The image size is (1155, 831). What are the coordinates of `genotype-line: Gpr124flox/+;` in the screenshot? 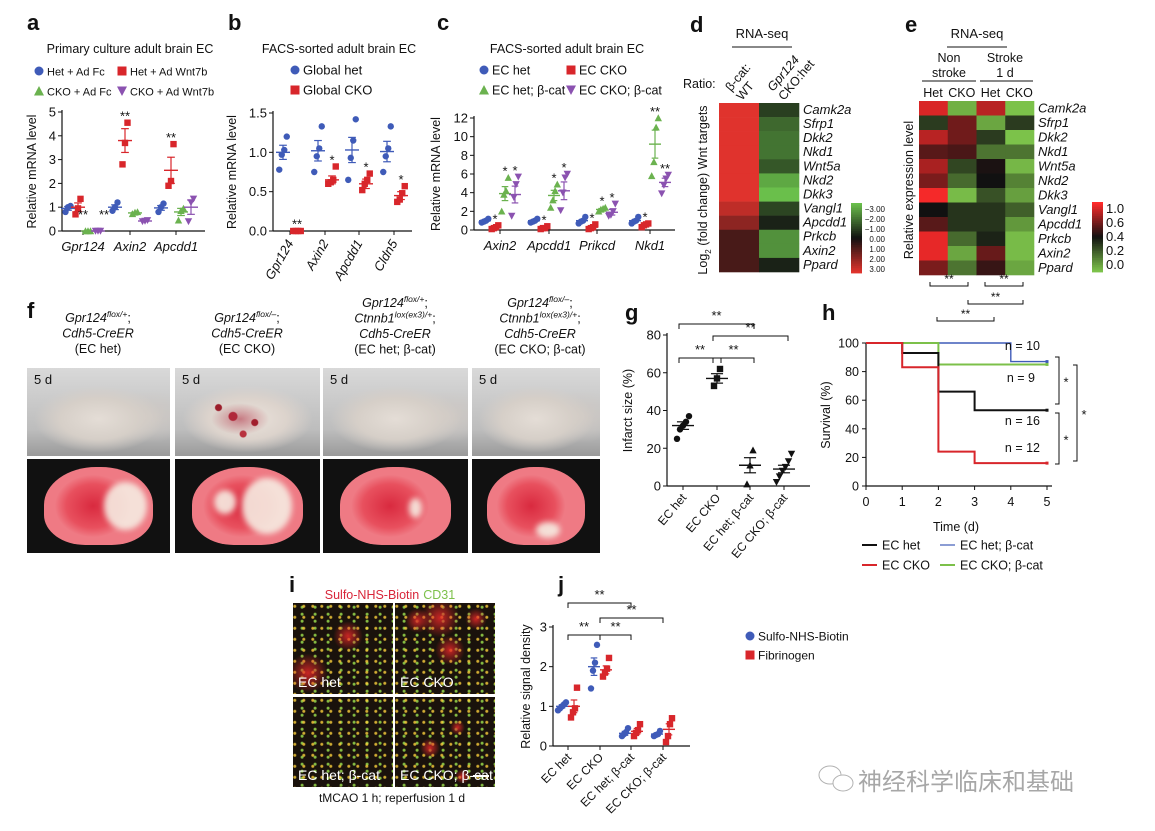 It's located at (395, 302).